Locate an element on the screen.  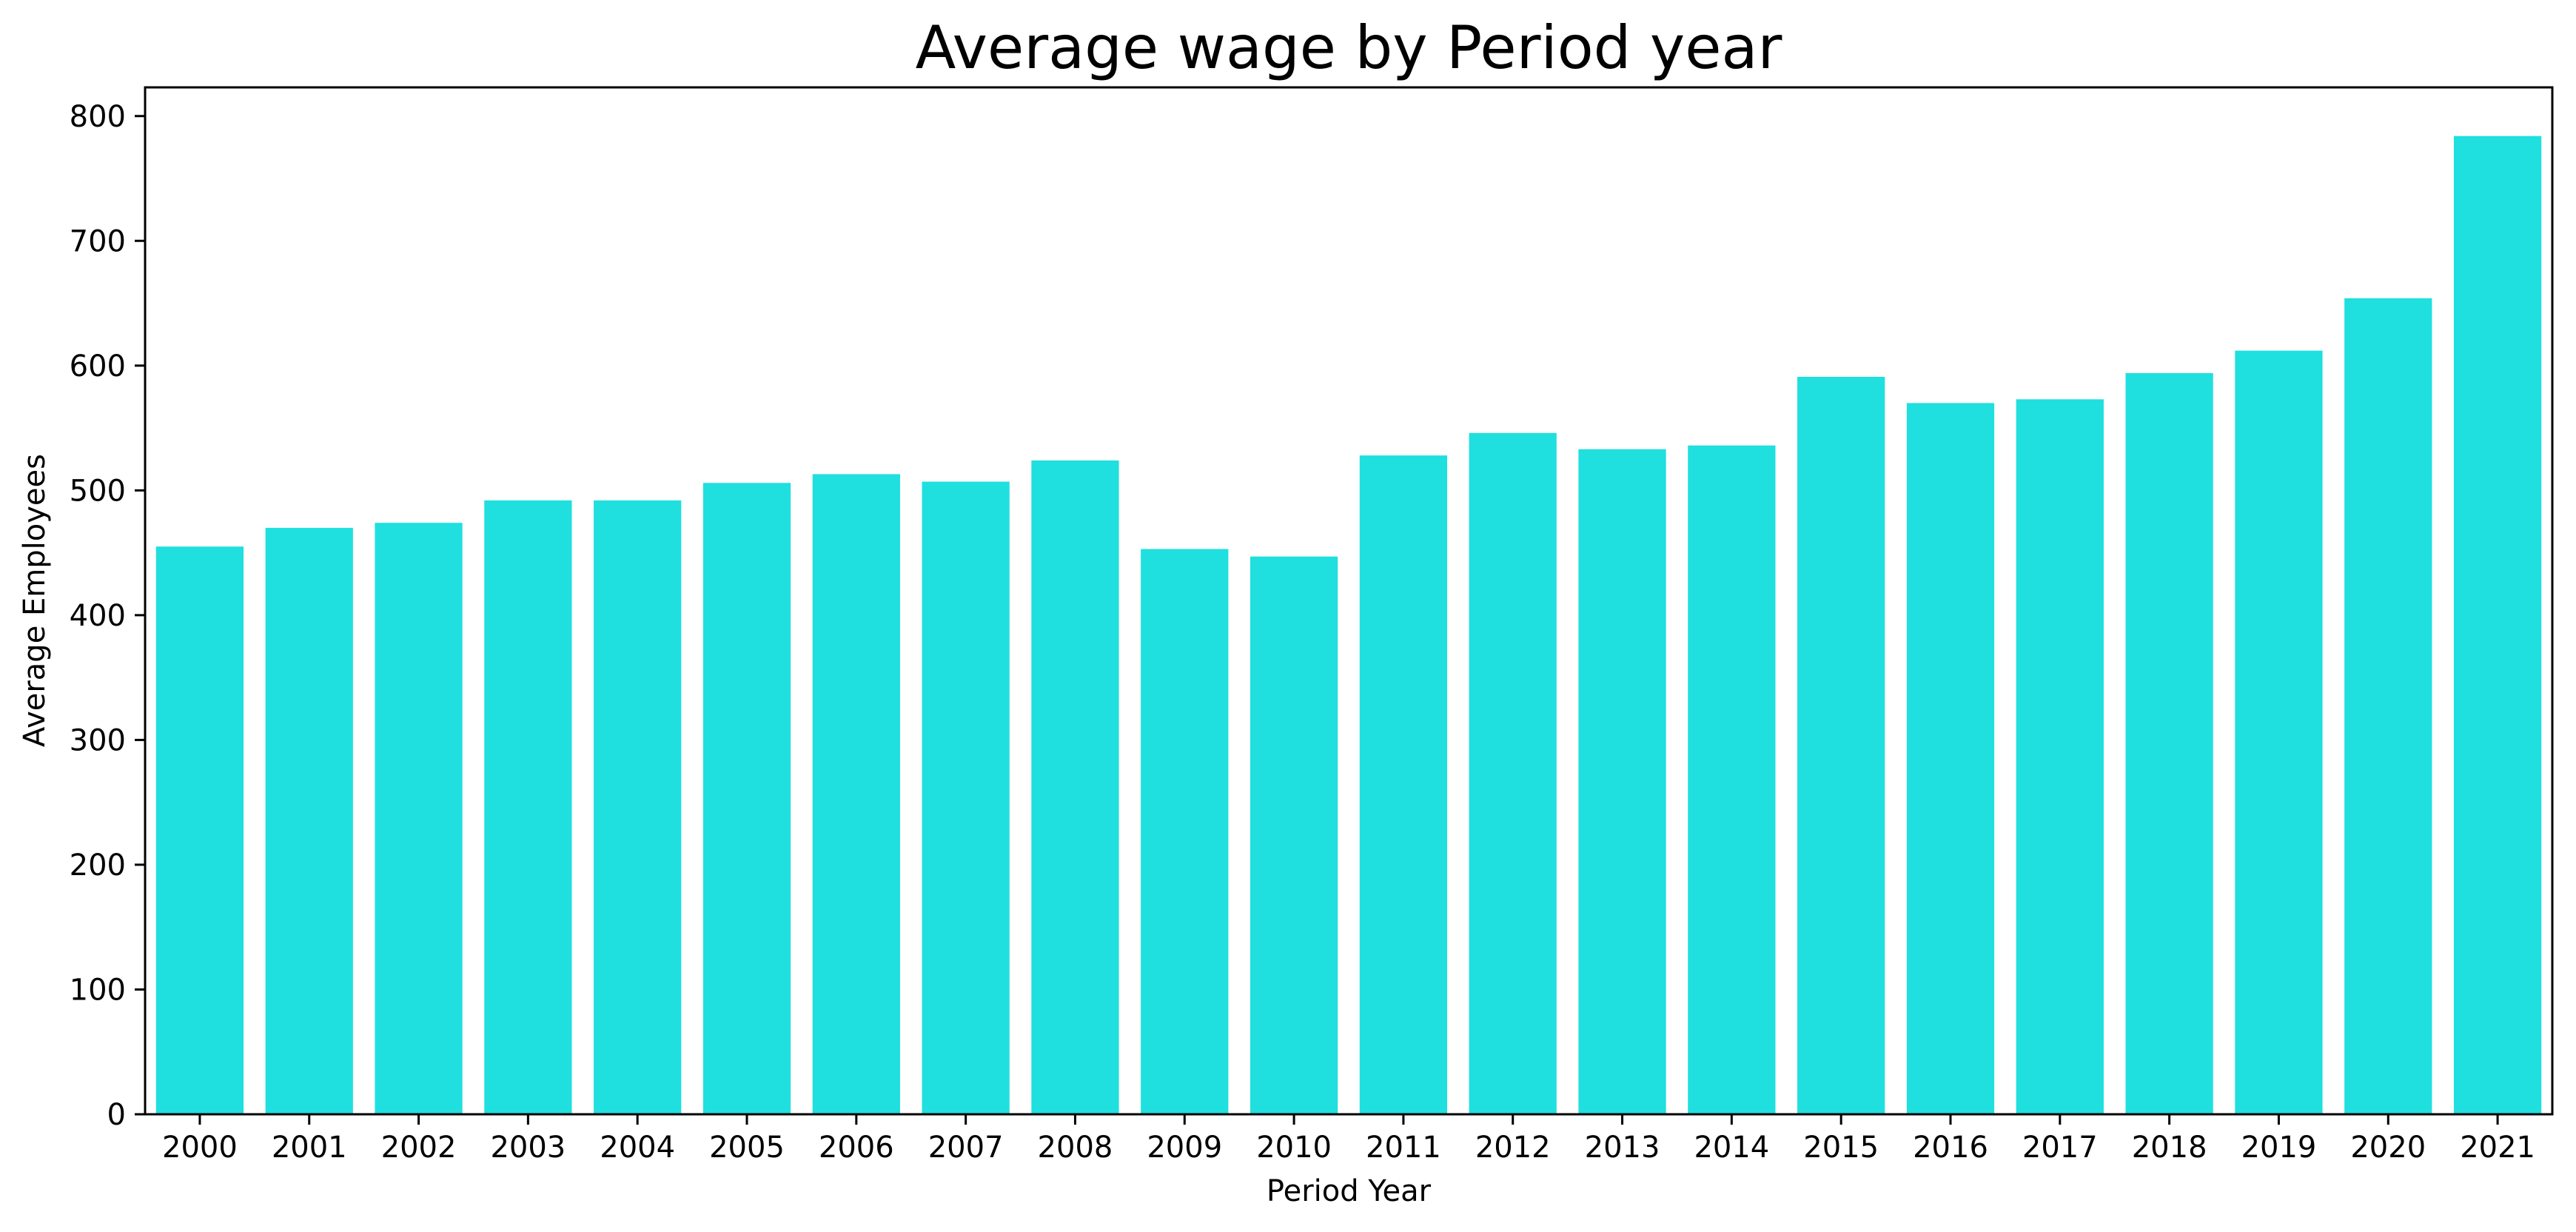
x-tick-label-2016: 2016 is located at coordinates (1950, 1148).